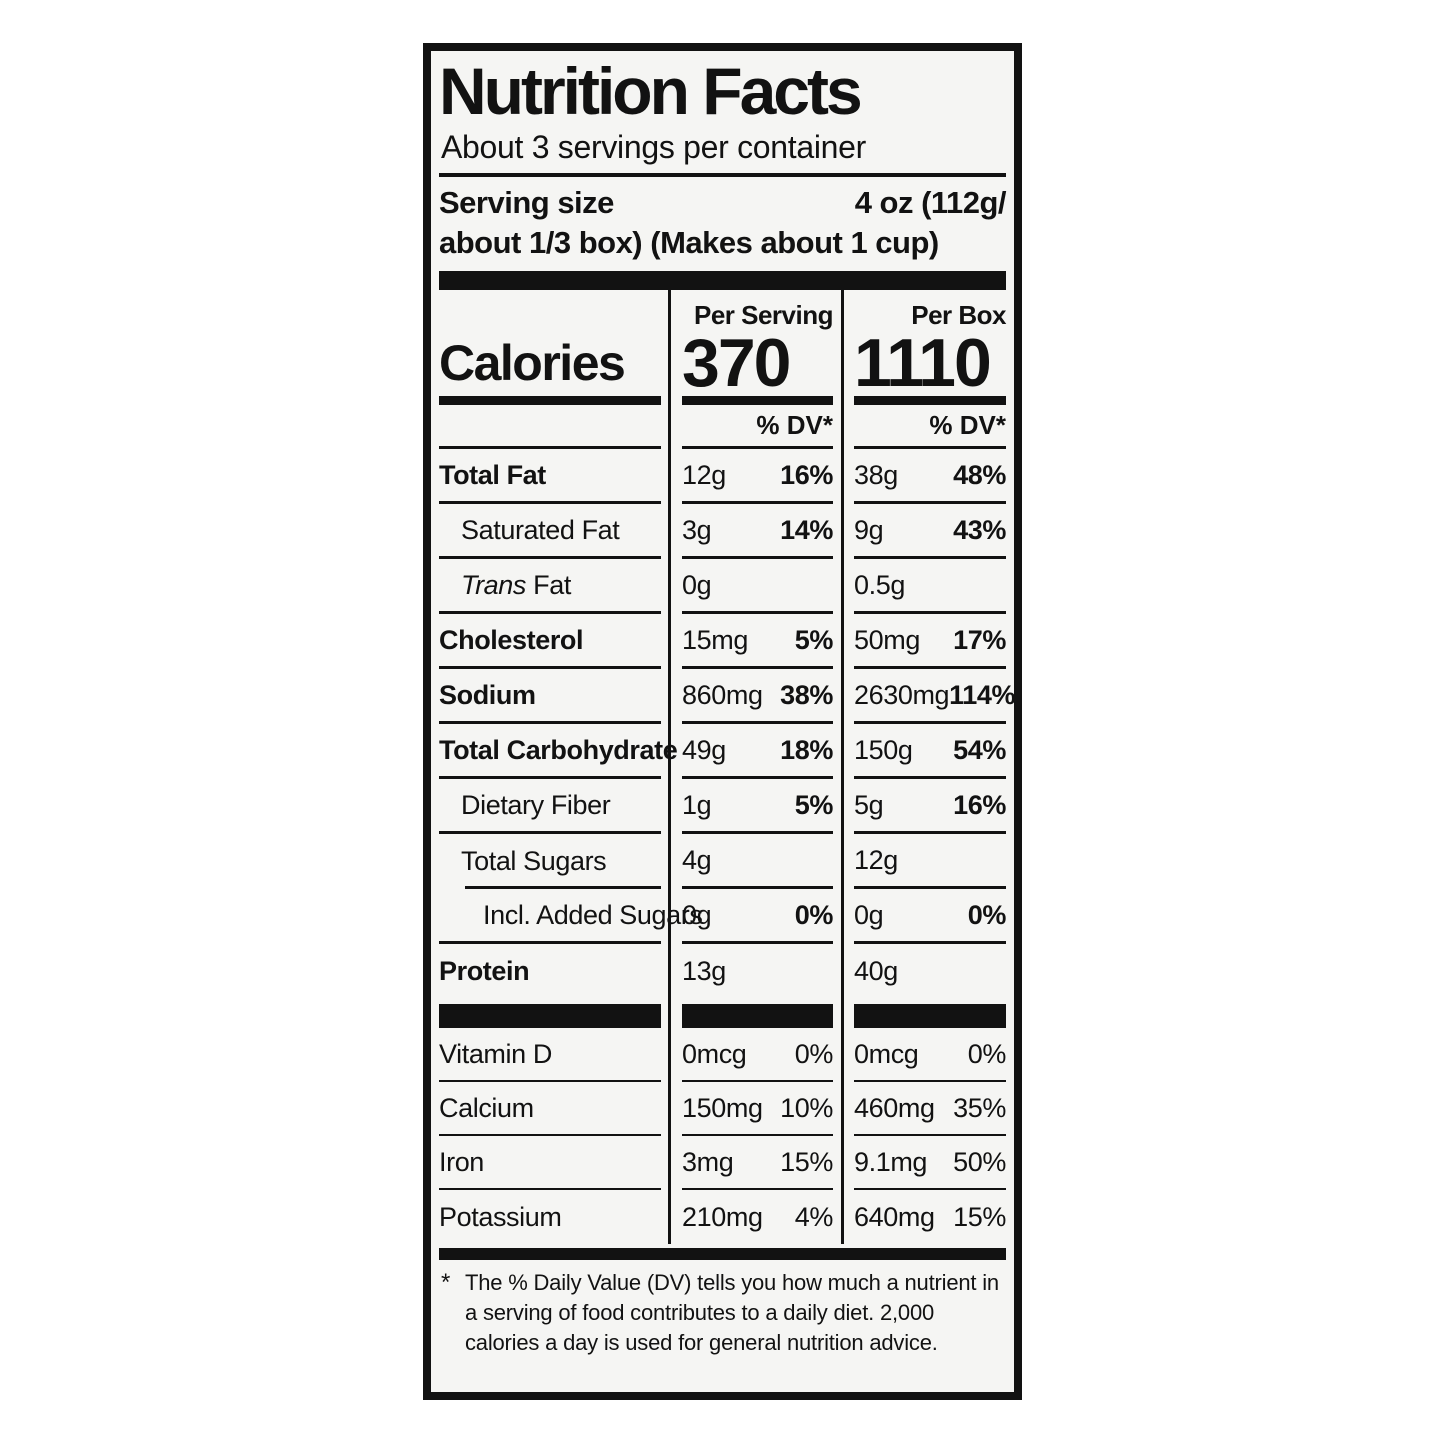  I want to click on per-box-amount: 0mcg, so click(886, 1053).